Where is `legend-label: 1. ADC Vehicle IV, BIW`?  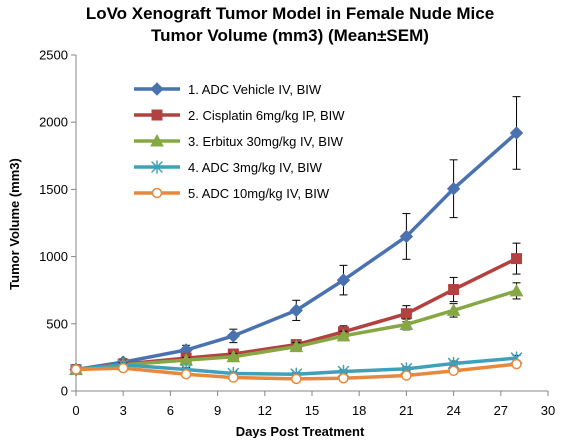 legend-label: 1. ADC Vehicle IV, BIW is located at coordinates (255, 89).